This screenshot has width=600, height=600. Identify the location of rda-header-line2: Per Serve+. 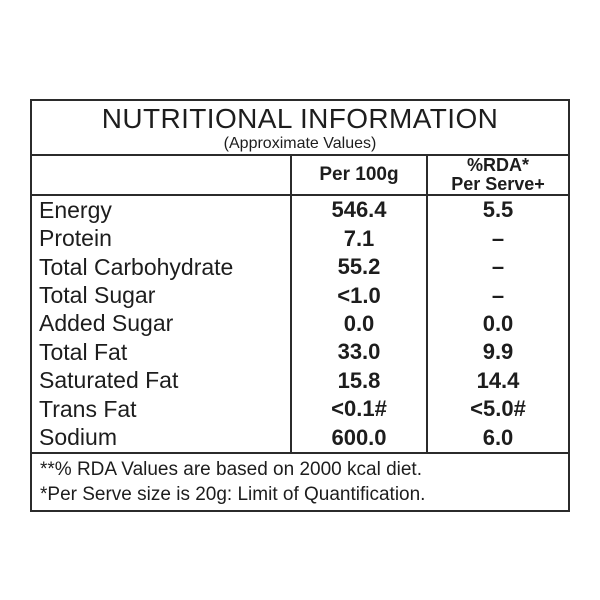
(498, 184).